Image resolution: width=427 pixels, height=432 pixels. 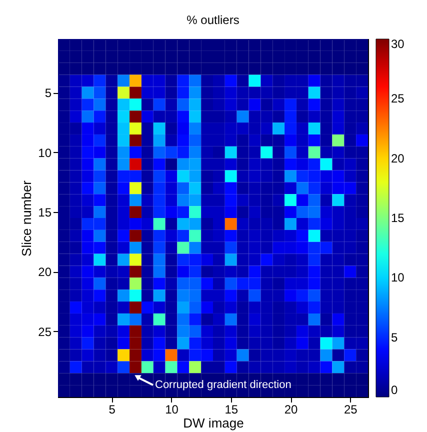 What do you see at coordinates (112, 409) in the screenshot?
I see `x-tick-label: 5` at bounding box center [112, 409].